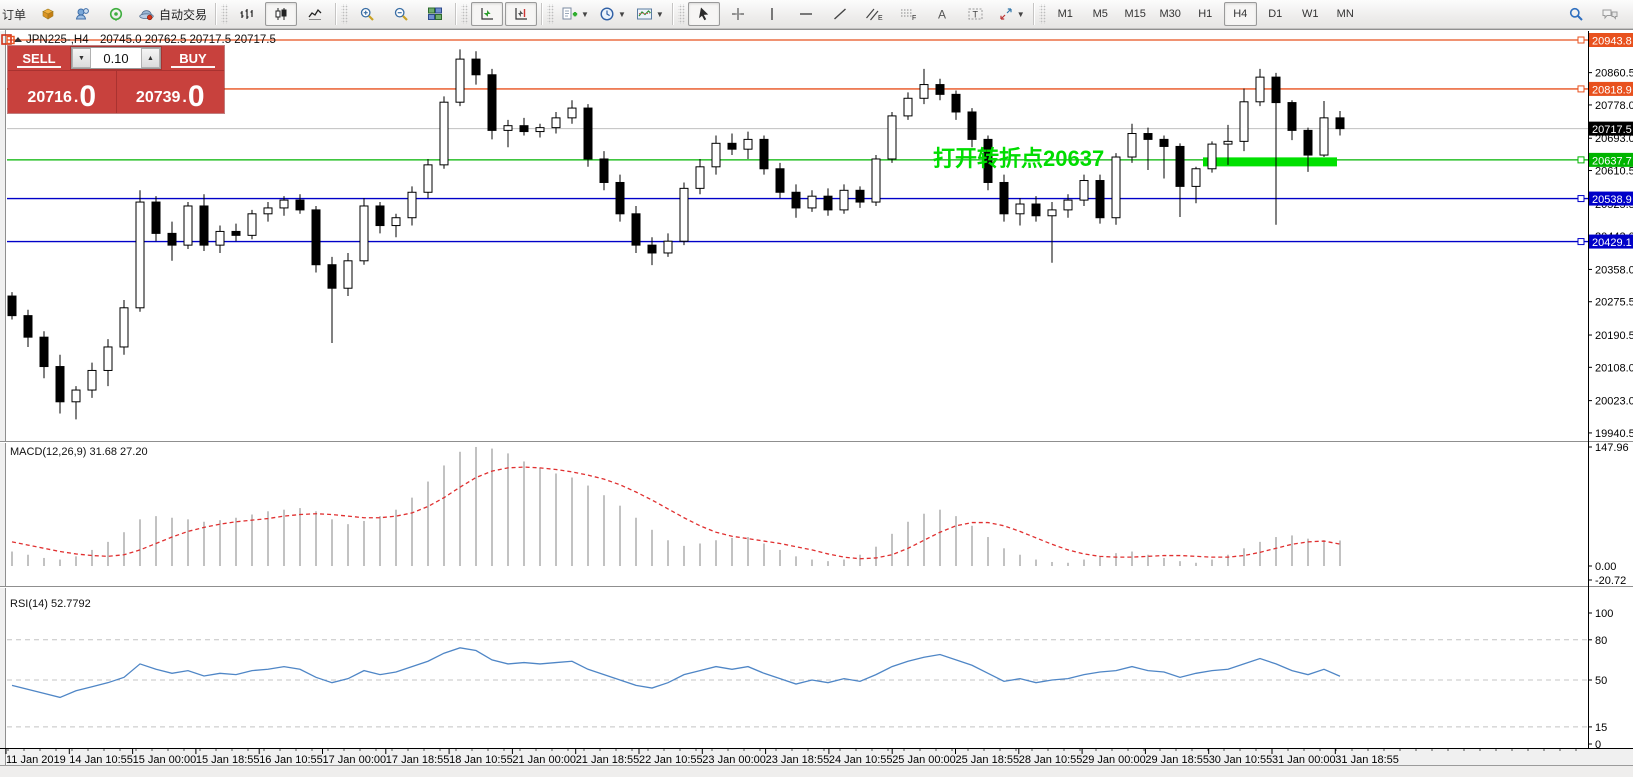 This screenshot has height=777, width=1633. I want to click on search-button, so click(1576, 14).